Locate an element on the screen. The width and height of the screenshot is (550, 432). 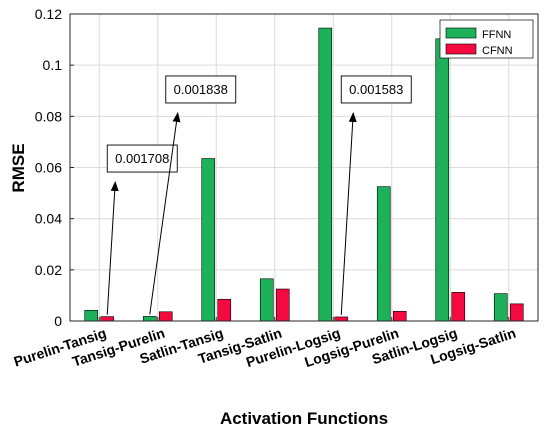
bar-cfnn-logsig-purelin is located at coordinates (399, 316).